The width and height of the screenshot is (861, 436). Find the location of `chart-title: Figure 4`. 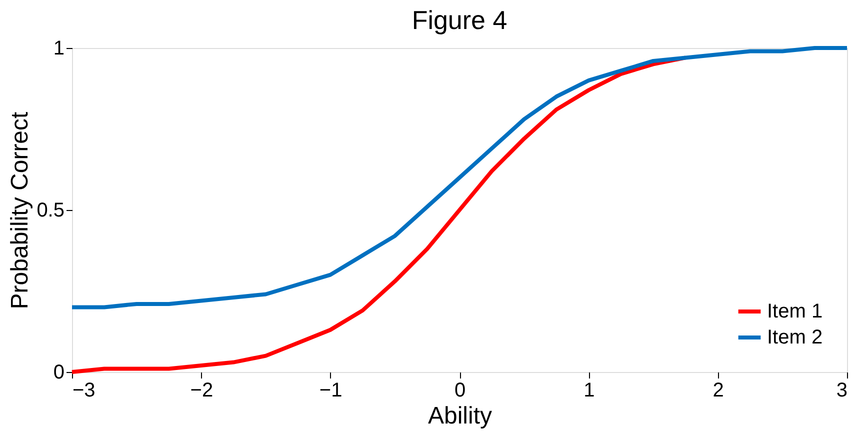

chart-title: Figure 4 is located at coordinates (460, 20).